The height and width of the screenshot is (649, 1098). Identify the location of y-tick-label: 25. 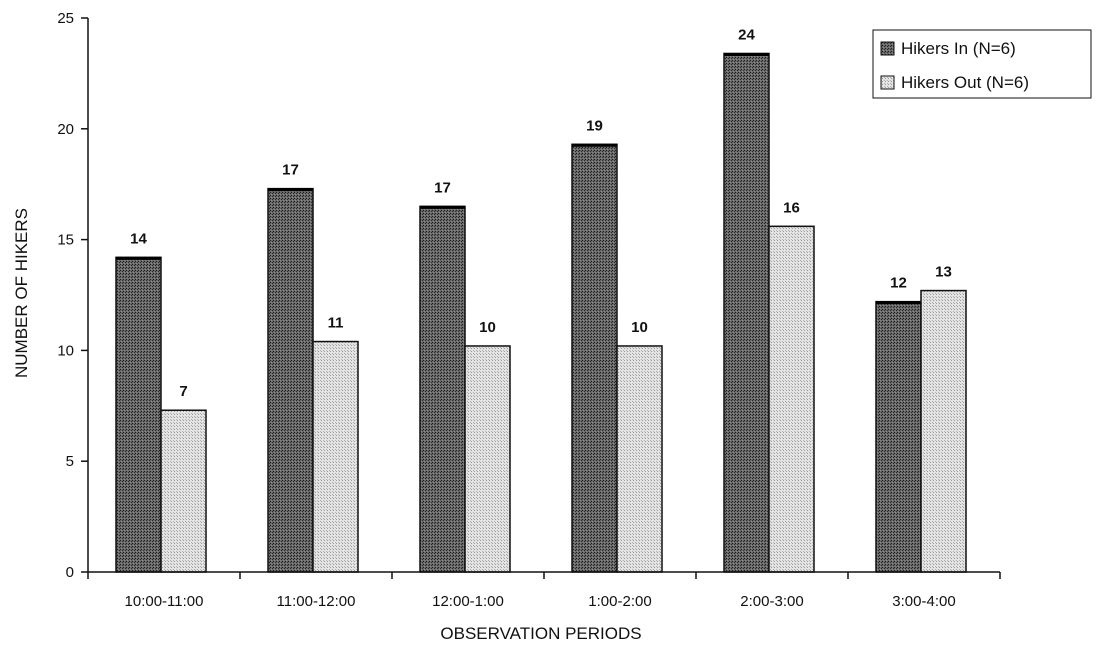
(65, 18).